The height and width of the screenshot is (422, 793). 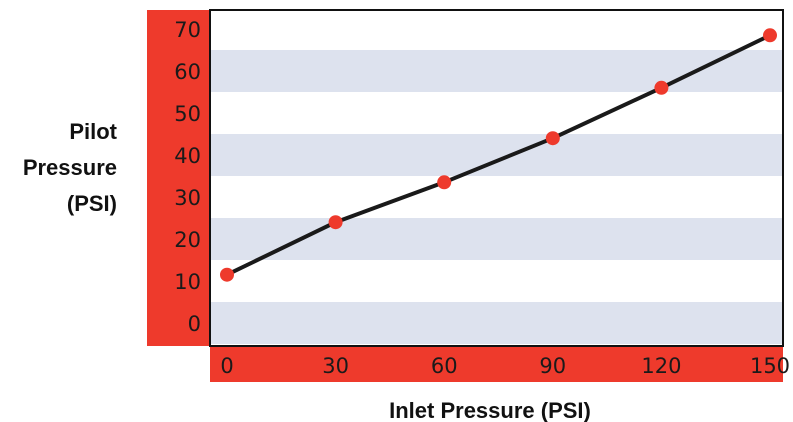 I want to click on x-tick-label: 0, so click(x=226, y=366).